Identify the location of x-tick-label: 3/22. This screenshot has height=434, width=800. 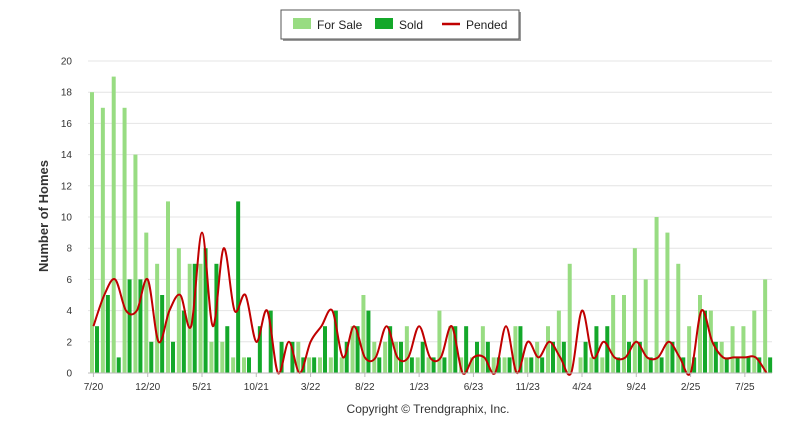
(311, 387).